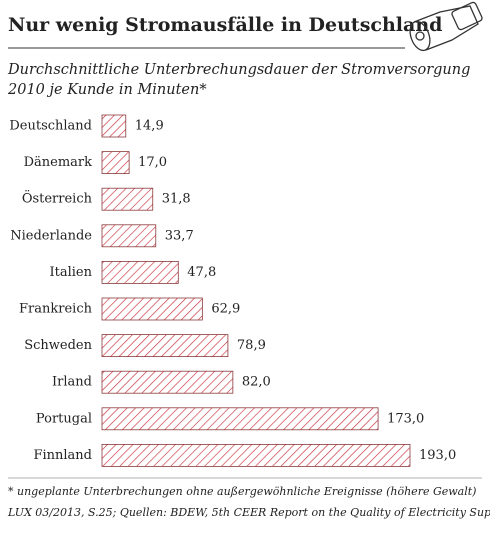  What do you see at coordinates (51, 235) in the screenshot?
I see `category-label: Niederlande` at bounding box center [51, 235].